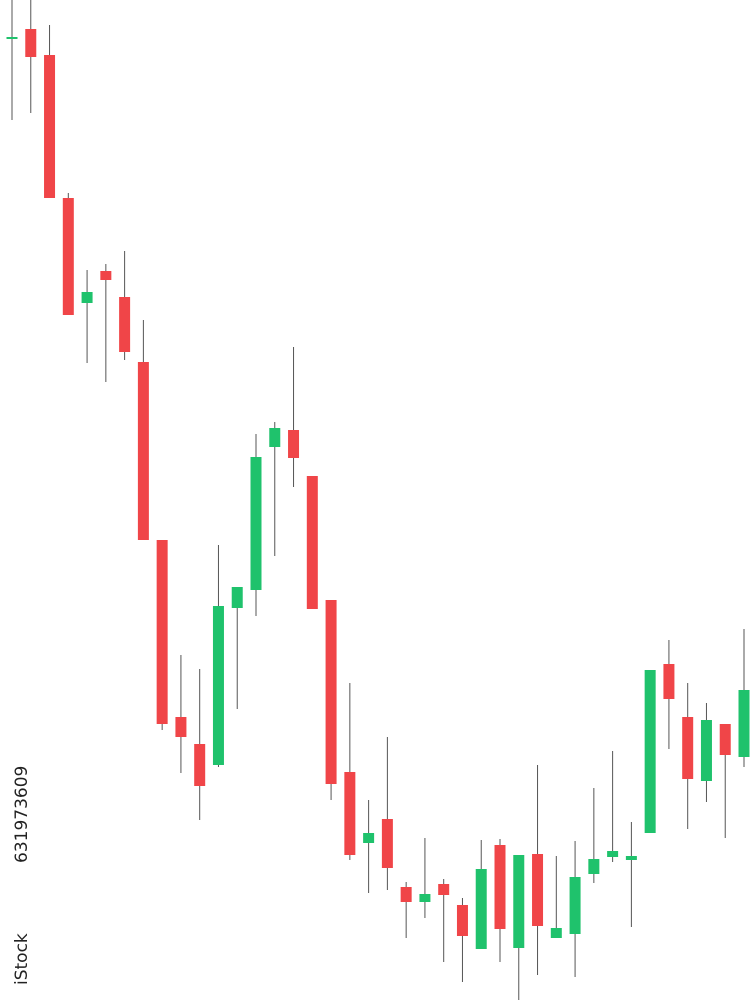 The height and width of the screenshot is (1000, 751). What do you see at coordinates (22, 875) in the screenshot?
I see `watermark: iStock 631973609` at bounding box center [22, 875].